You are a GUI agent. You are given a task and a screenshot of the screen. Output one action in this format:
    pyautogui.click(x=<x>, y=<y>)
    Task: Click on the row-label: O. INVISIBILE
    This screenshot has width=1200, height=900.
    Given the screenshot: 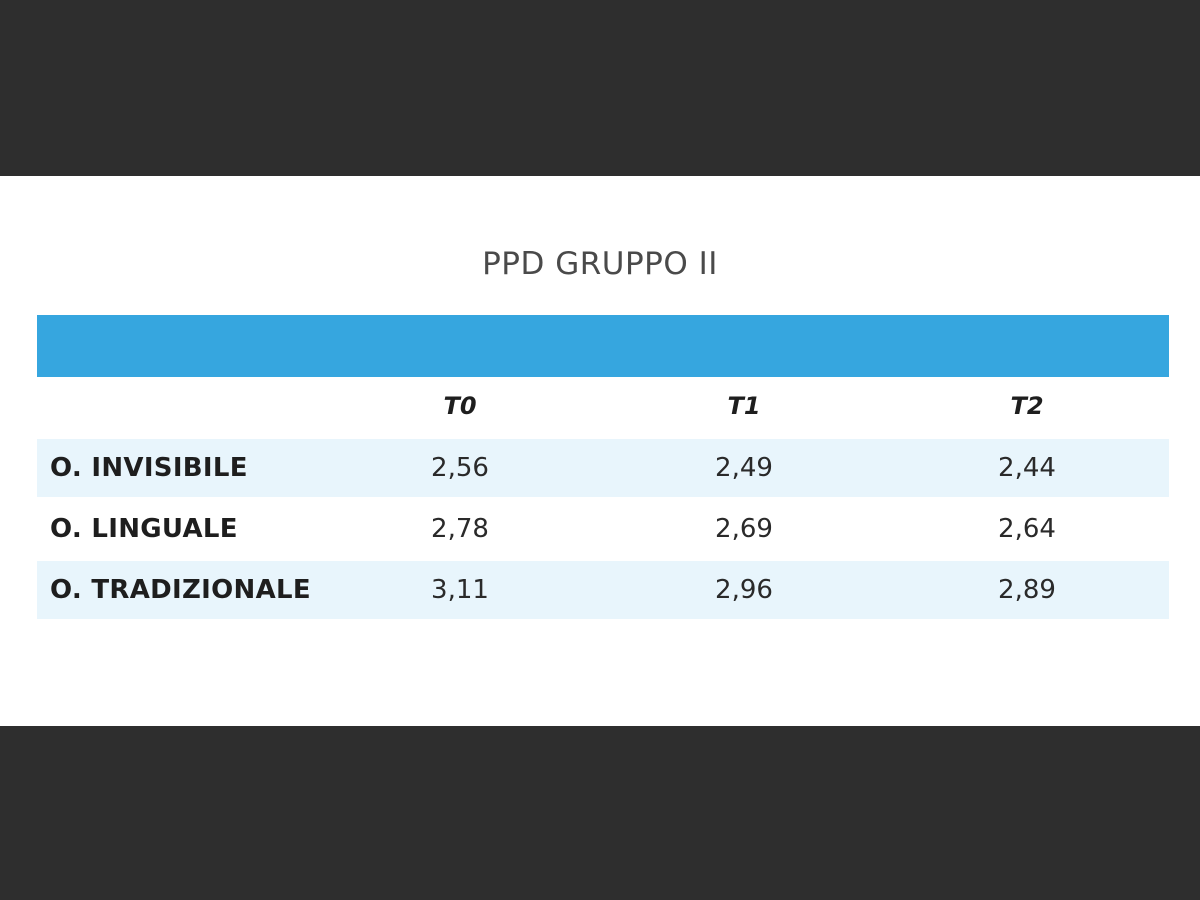 What is the action you would take?
    pyautogui.click(x=149, y=468)
    